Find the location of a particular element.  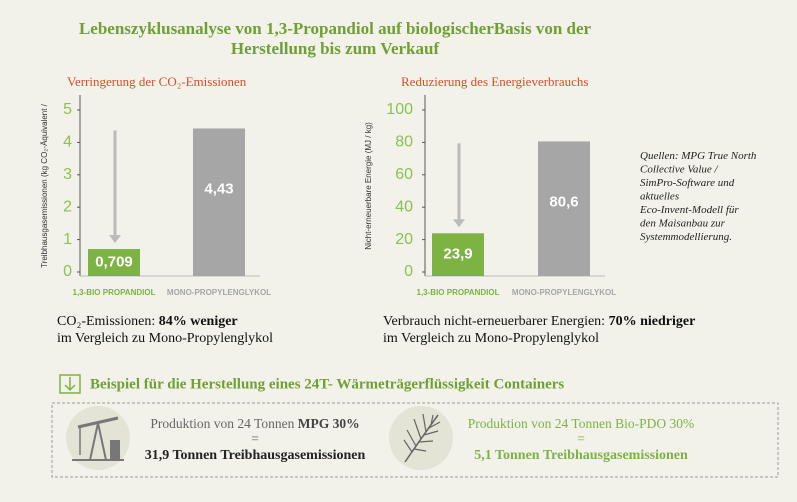

y-tick-label: 4 is located at coordinates (67, 142).